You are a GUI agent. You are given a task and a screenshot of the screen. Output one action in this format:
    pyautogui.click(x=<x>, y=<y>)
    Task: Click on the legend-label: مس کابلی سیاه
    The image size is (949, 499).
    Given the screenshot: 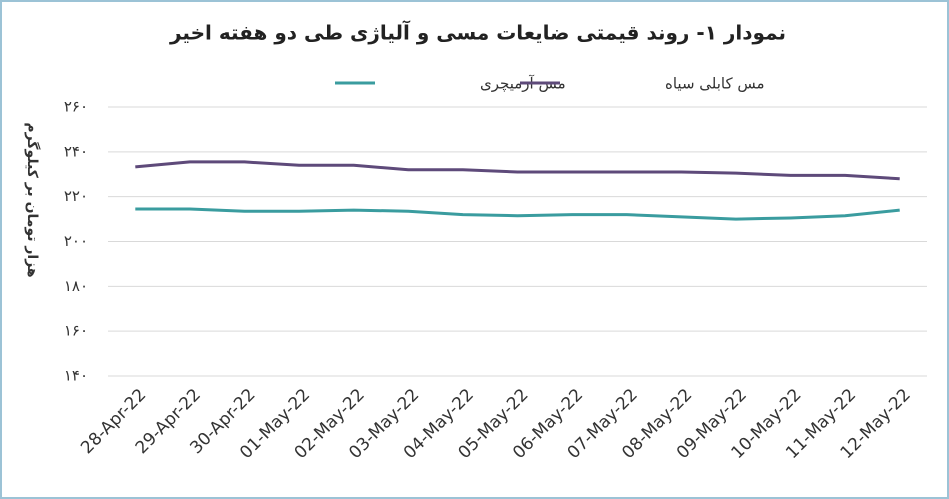 What is the action you would take?
    pyautogui.click(x=715, y=84)
    